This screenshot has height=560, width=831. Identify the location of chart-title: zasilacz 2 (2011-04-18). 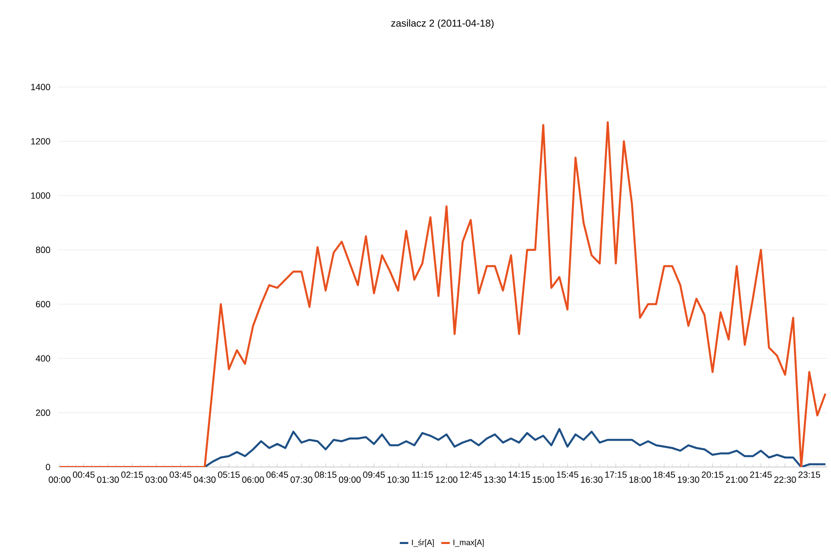
(442, 24).